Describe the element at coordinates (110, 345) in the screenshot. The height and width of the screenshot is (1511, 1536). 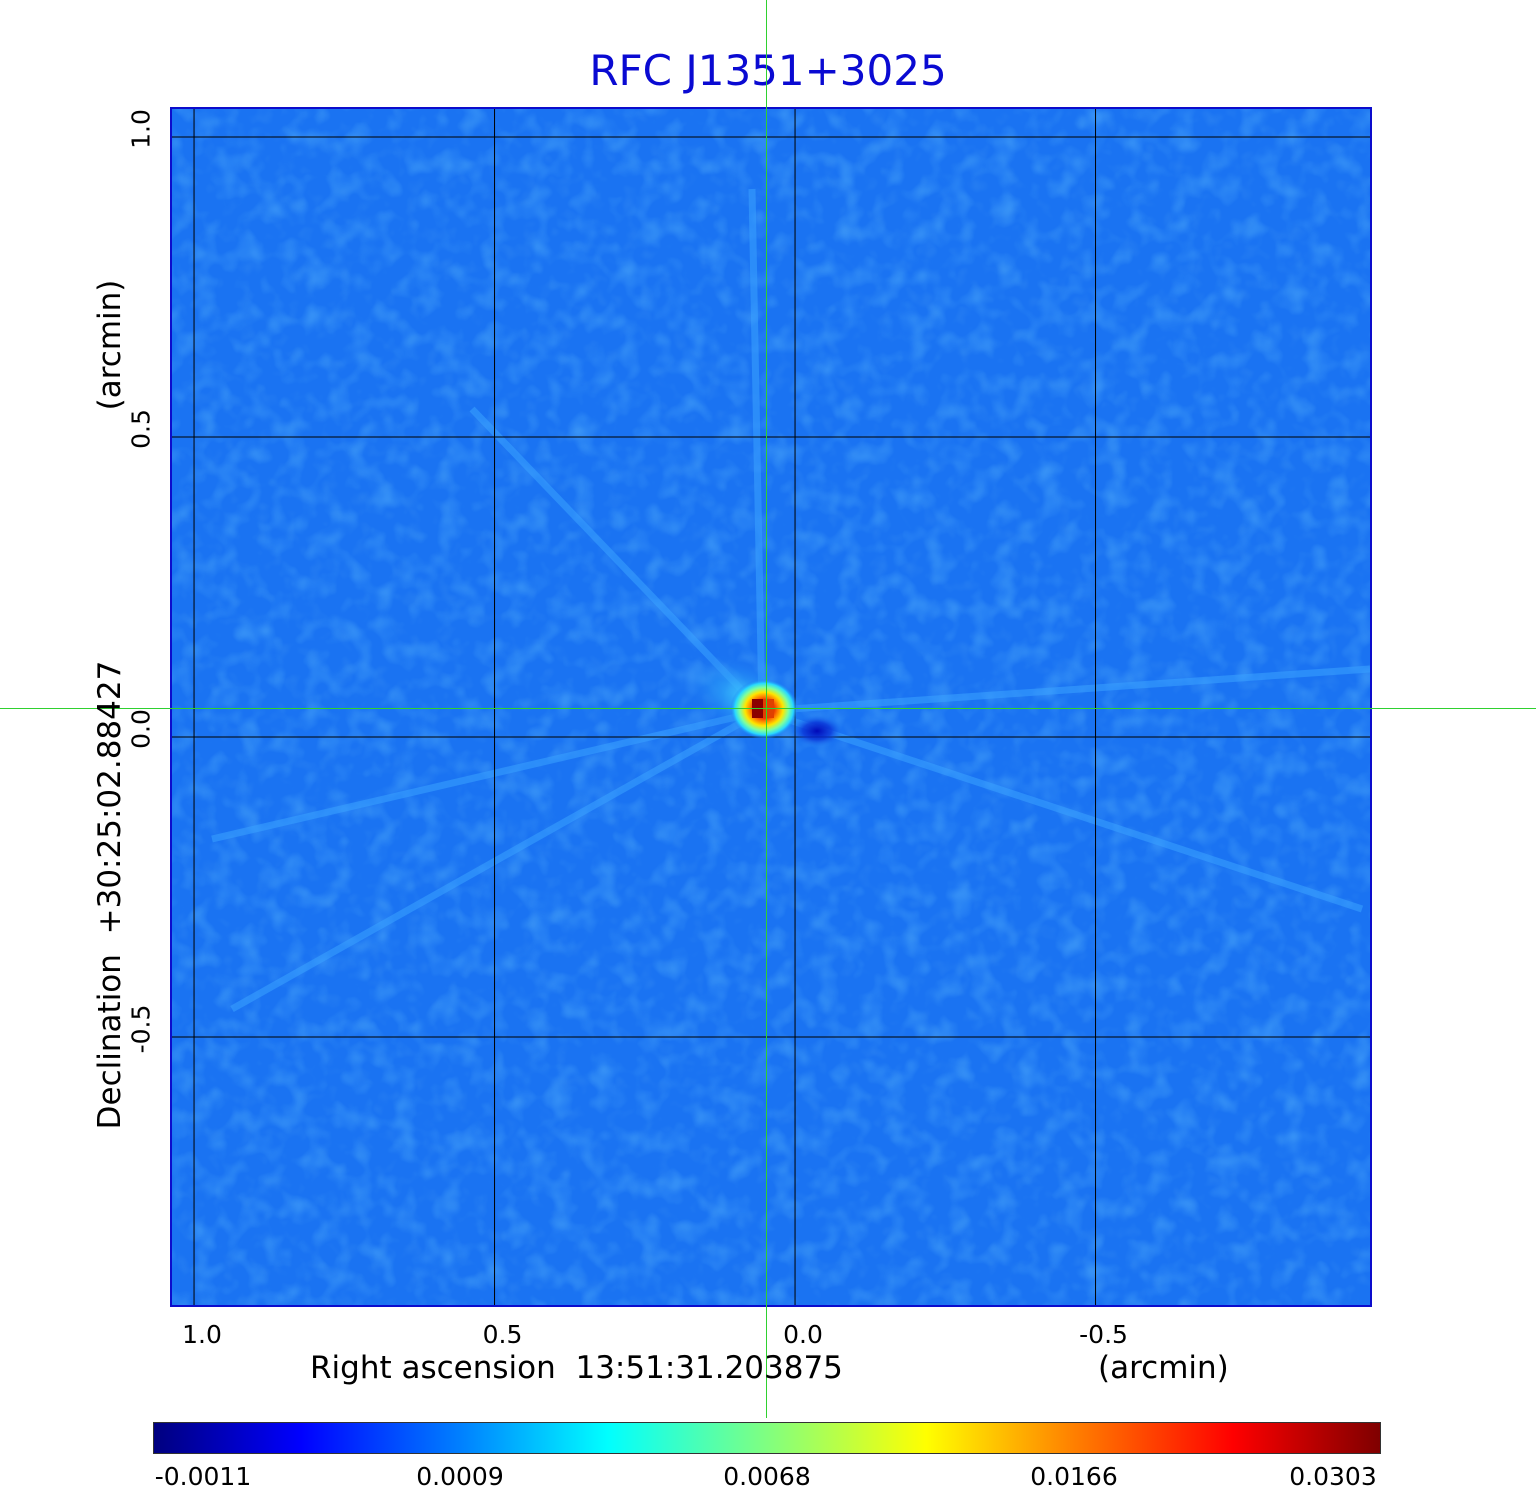
I see `y-axis-unit: (arcmin)` at that location.